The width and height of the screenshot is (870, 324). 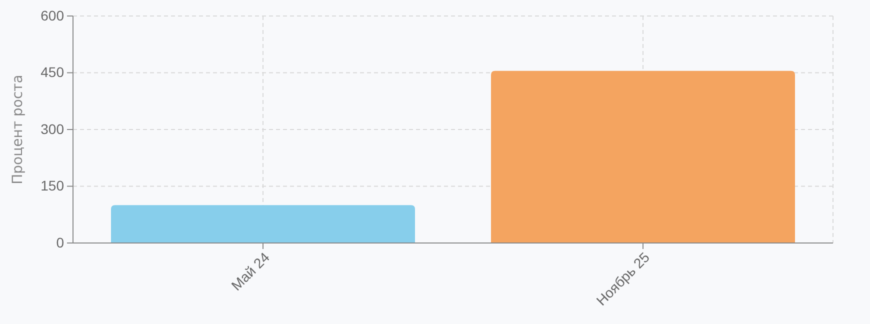 I want to click on y-tick-label: 0, so click(x=60, y=242).